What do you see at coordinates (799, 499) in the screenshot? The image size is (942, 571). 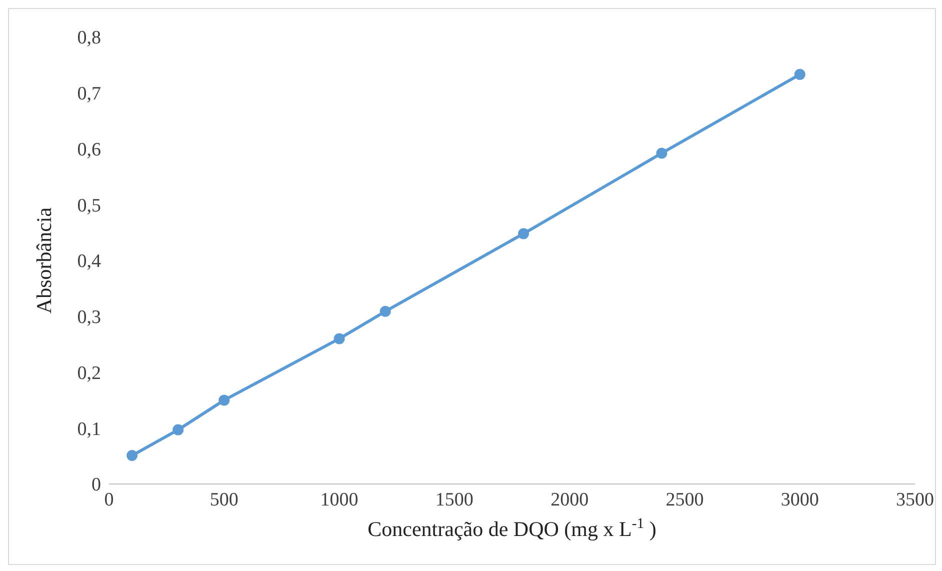 I see `x-tick-label: 3000` at bounding box center [799, 499].